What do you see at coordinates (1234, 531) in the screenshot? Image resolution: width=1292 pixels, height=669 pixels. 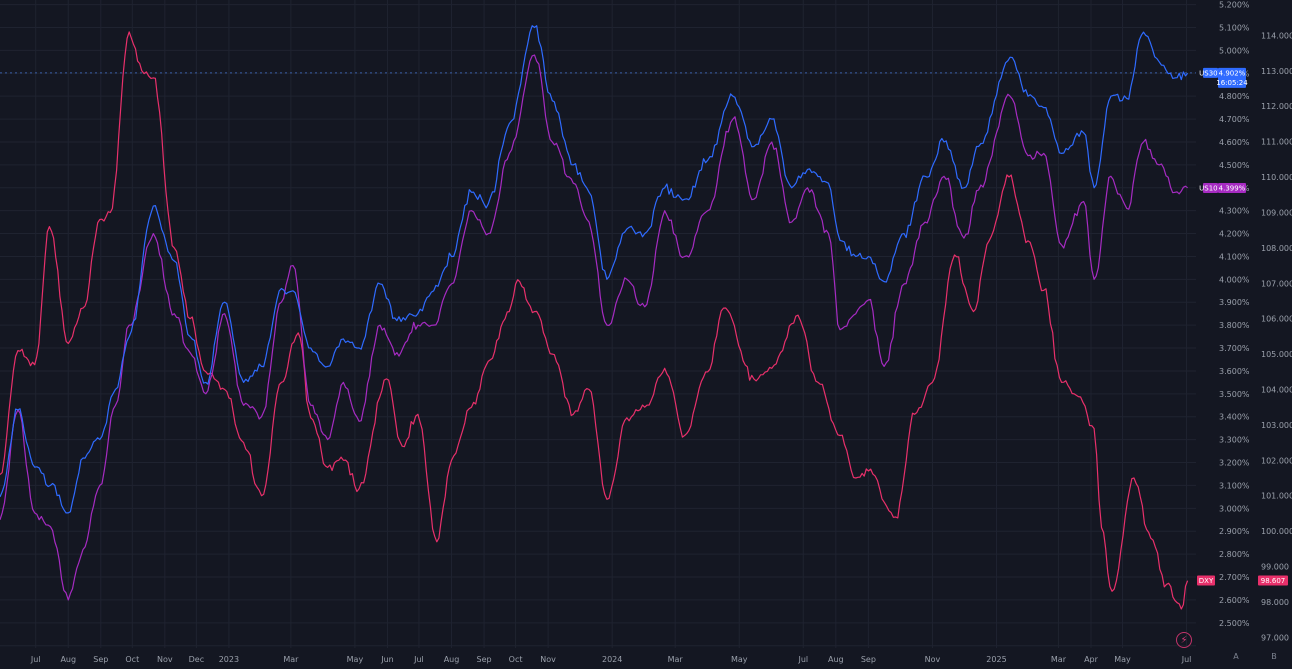 I see `y-tick-label-percent: 2.900%` at bounding box center [1234, 531].